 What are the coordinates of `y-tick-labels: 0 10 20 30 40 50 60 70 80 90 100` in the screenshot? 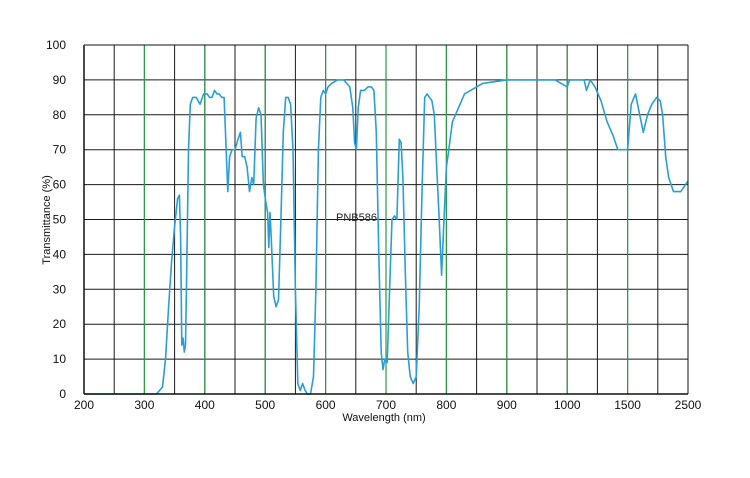 It's located at (56, 219).